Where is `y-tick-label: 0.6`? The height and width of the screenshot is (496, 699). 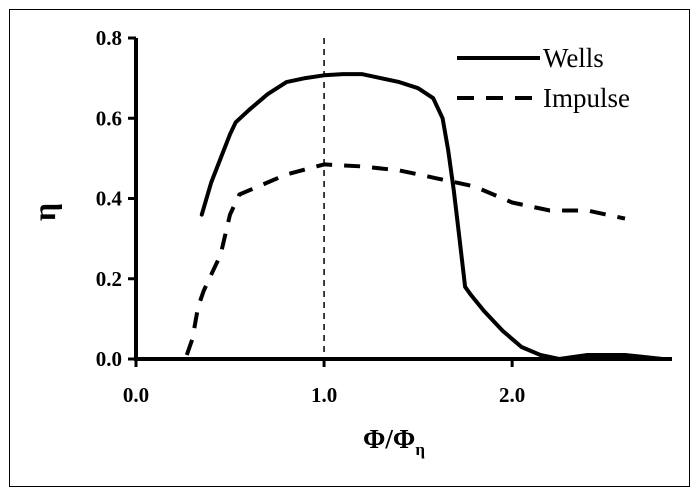
y-tick-label: 0.6 is located at coordinates (109, 118).